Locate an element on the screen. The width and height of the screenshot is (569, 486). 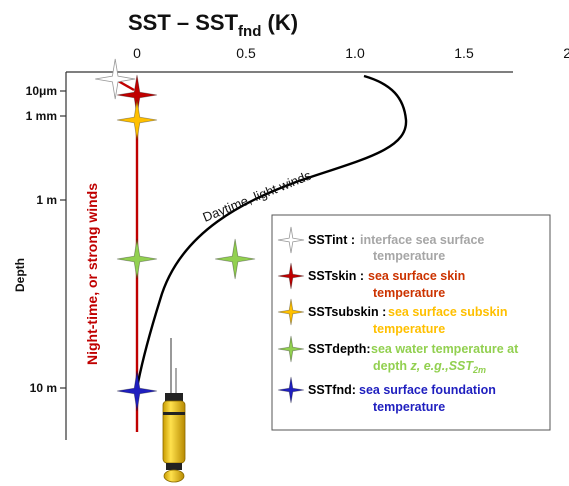
legend-name: SSTdepth: is located at coordinates (339, 349).